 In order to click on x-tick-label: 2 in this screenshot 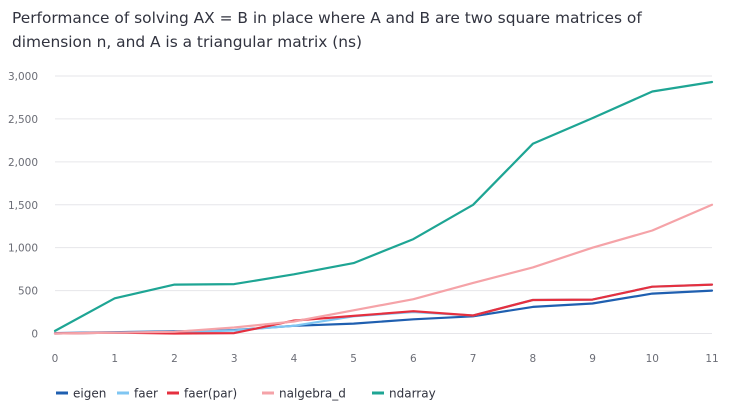, I will do `click(174, 359)`.